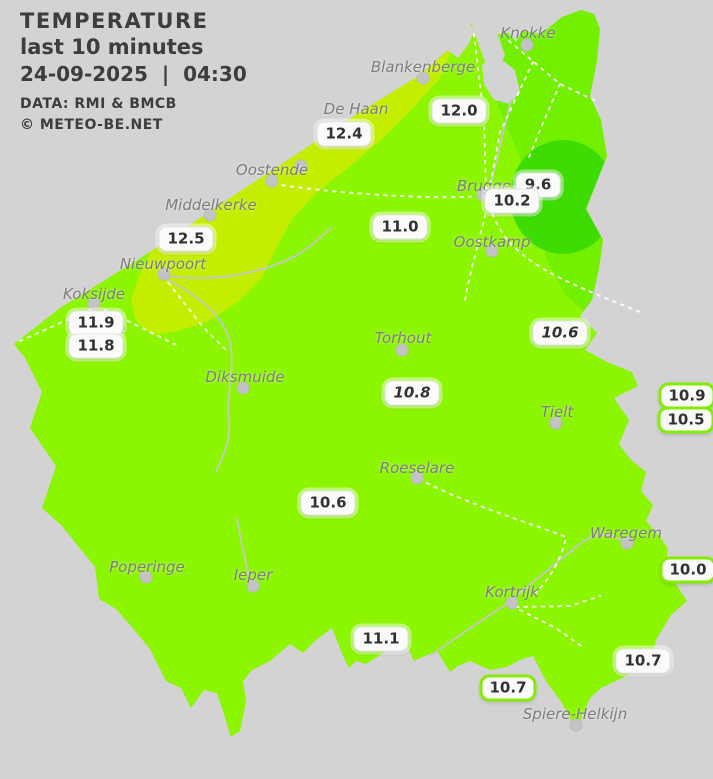 This screenshot has width=713, height=779. I want to click on temperature-badge: 11.0, so click(400, 227).